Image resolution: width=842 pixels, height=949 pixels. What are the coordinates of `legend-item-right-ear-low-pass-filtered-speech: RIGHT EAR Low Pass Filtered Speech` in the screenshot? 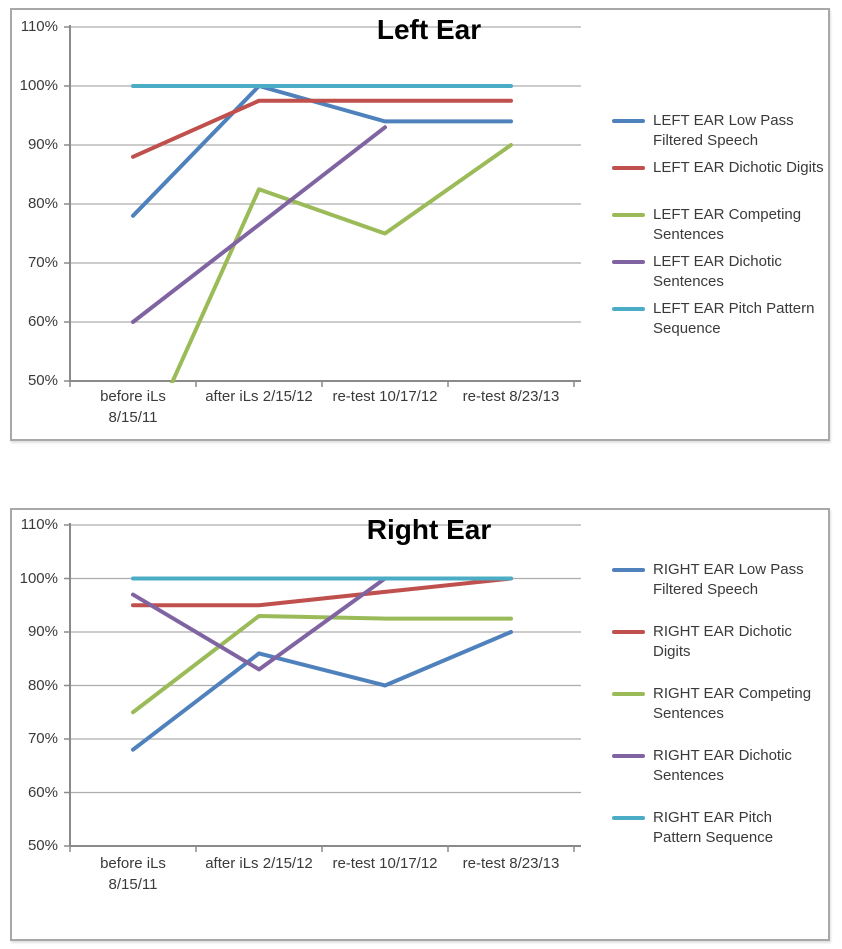 It's located at (721, 591).